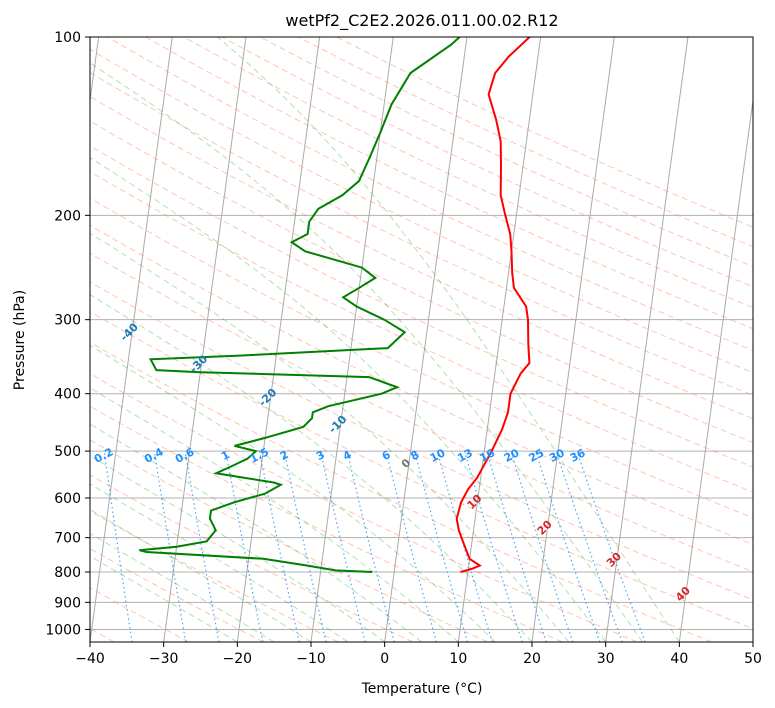 This screenshot has height=708, width=775. Describe the element at coordinates (384, 659) in the screenshot. I see `x-tick-label: 0` at that location.